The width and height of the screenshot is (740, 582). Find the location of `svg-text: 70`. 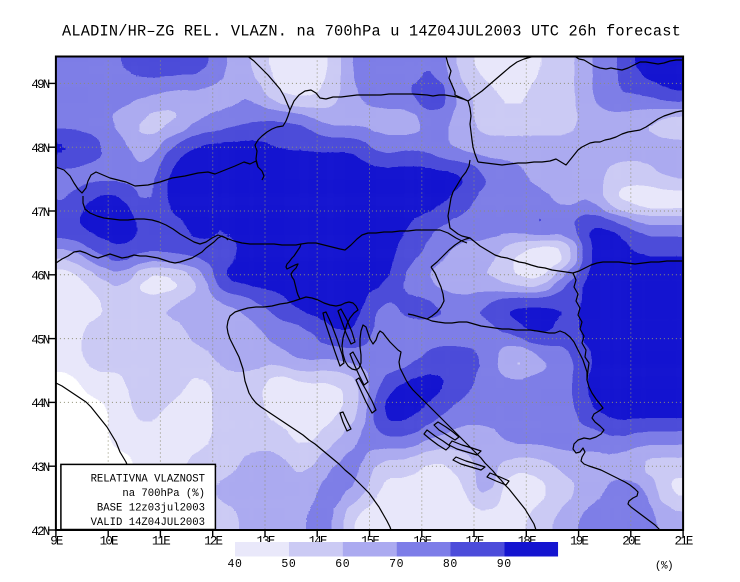

svg-text: 70 is located at coordinates (396, 564).